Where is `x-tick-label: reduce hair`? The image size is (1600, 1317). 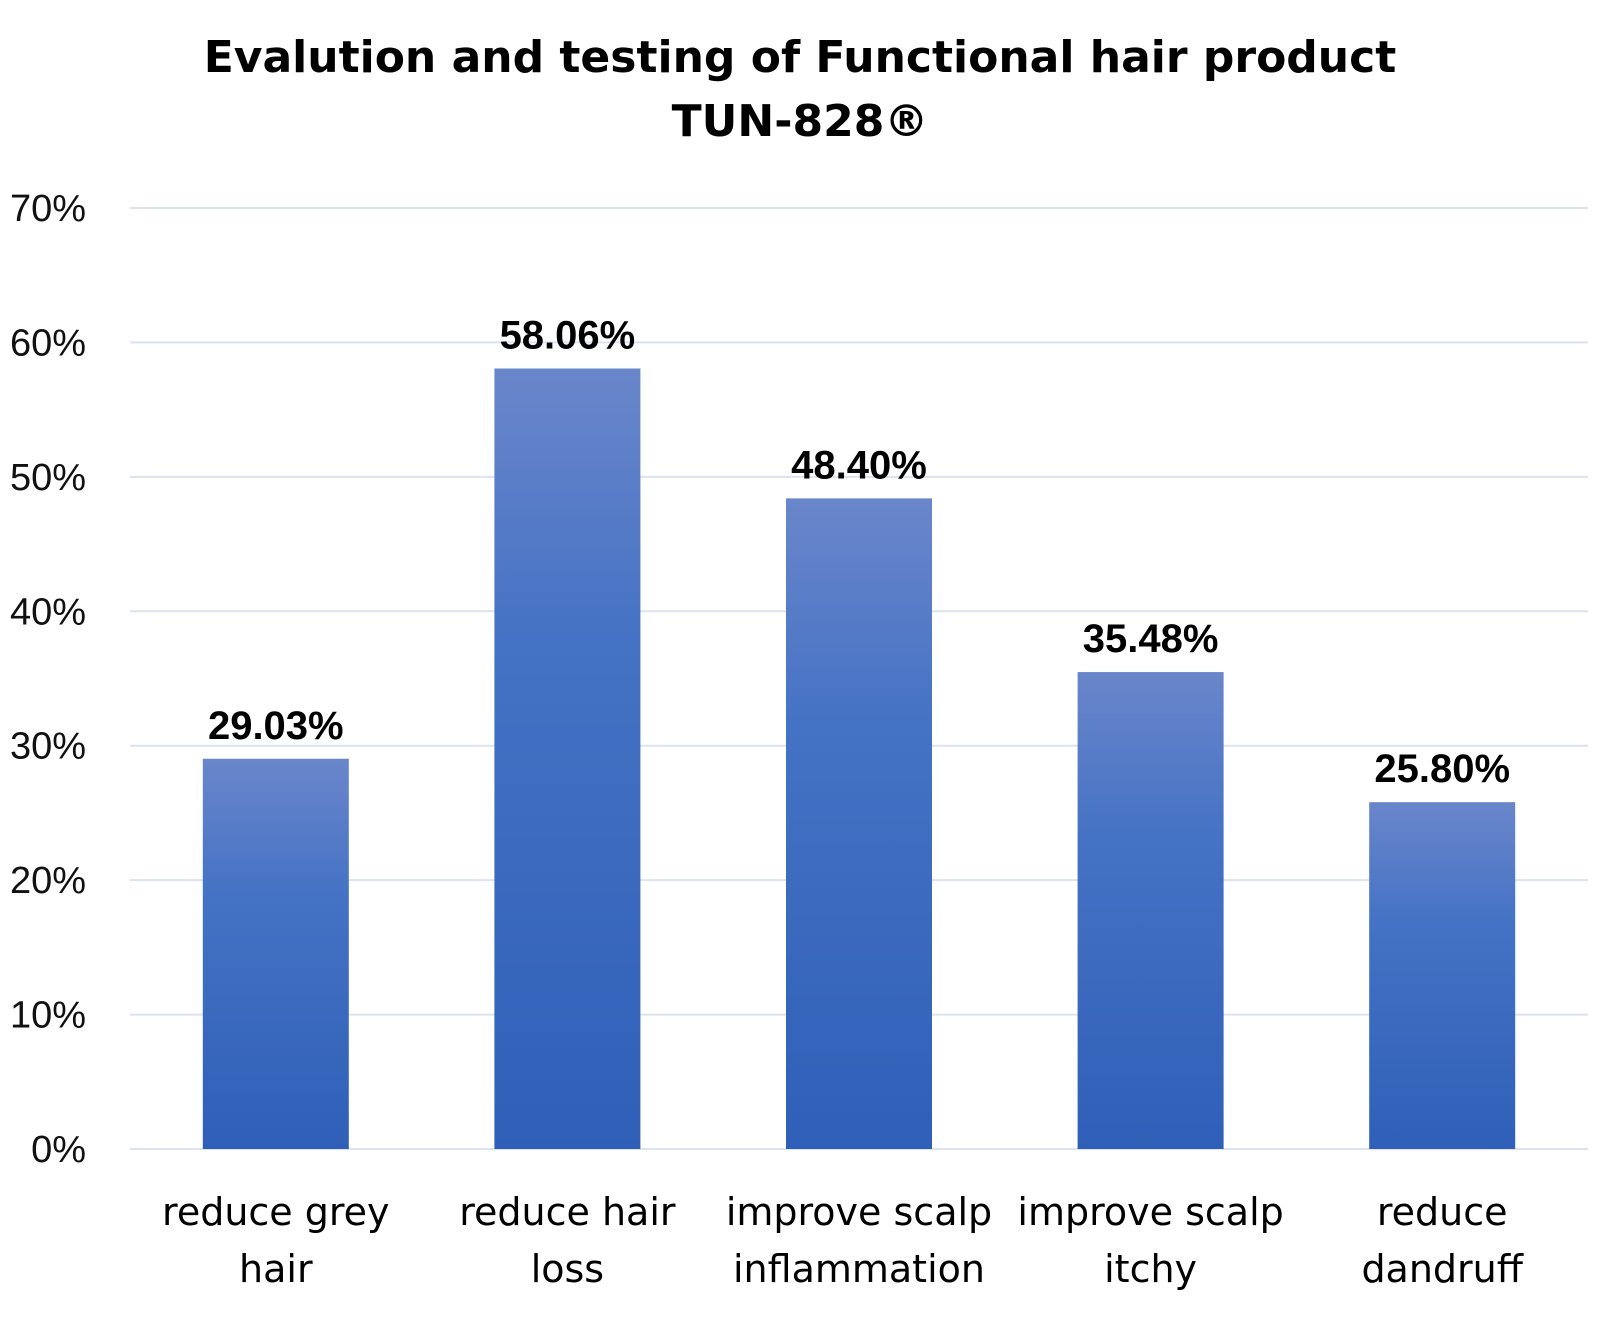 x-tick-label: reduce hair is located at coordinates (567, 1212).